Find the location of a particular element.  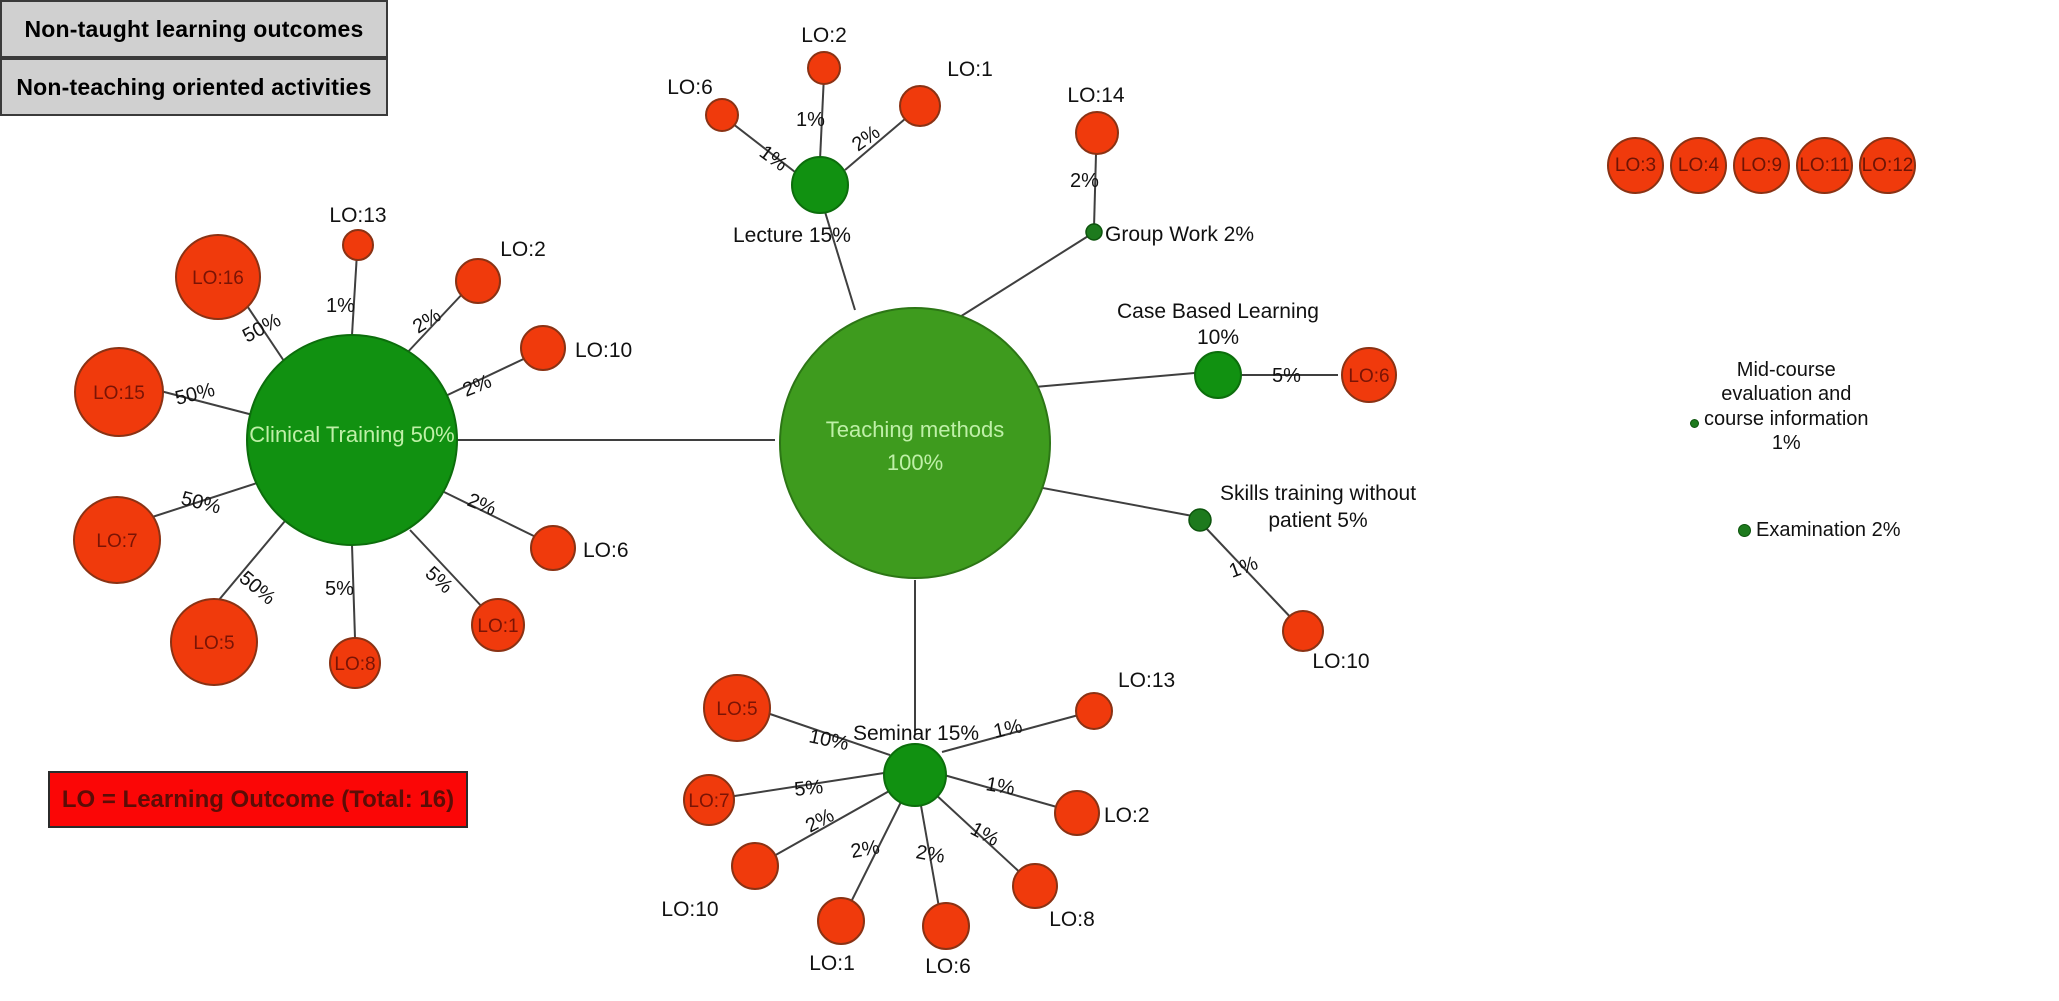

node-lo-cbl-lo6: LO:6 is located at coordinates (1369, 375).